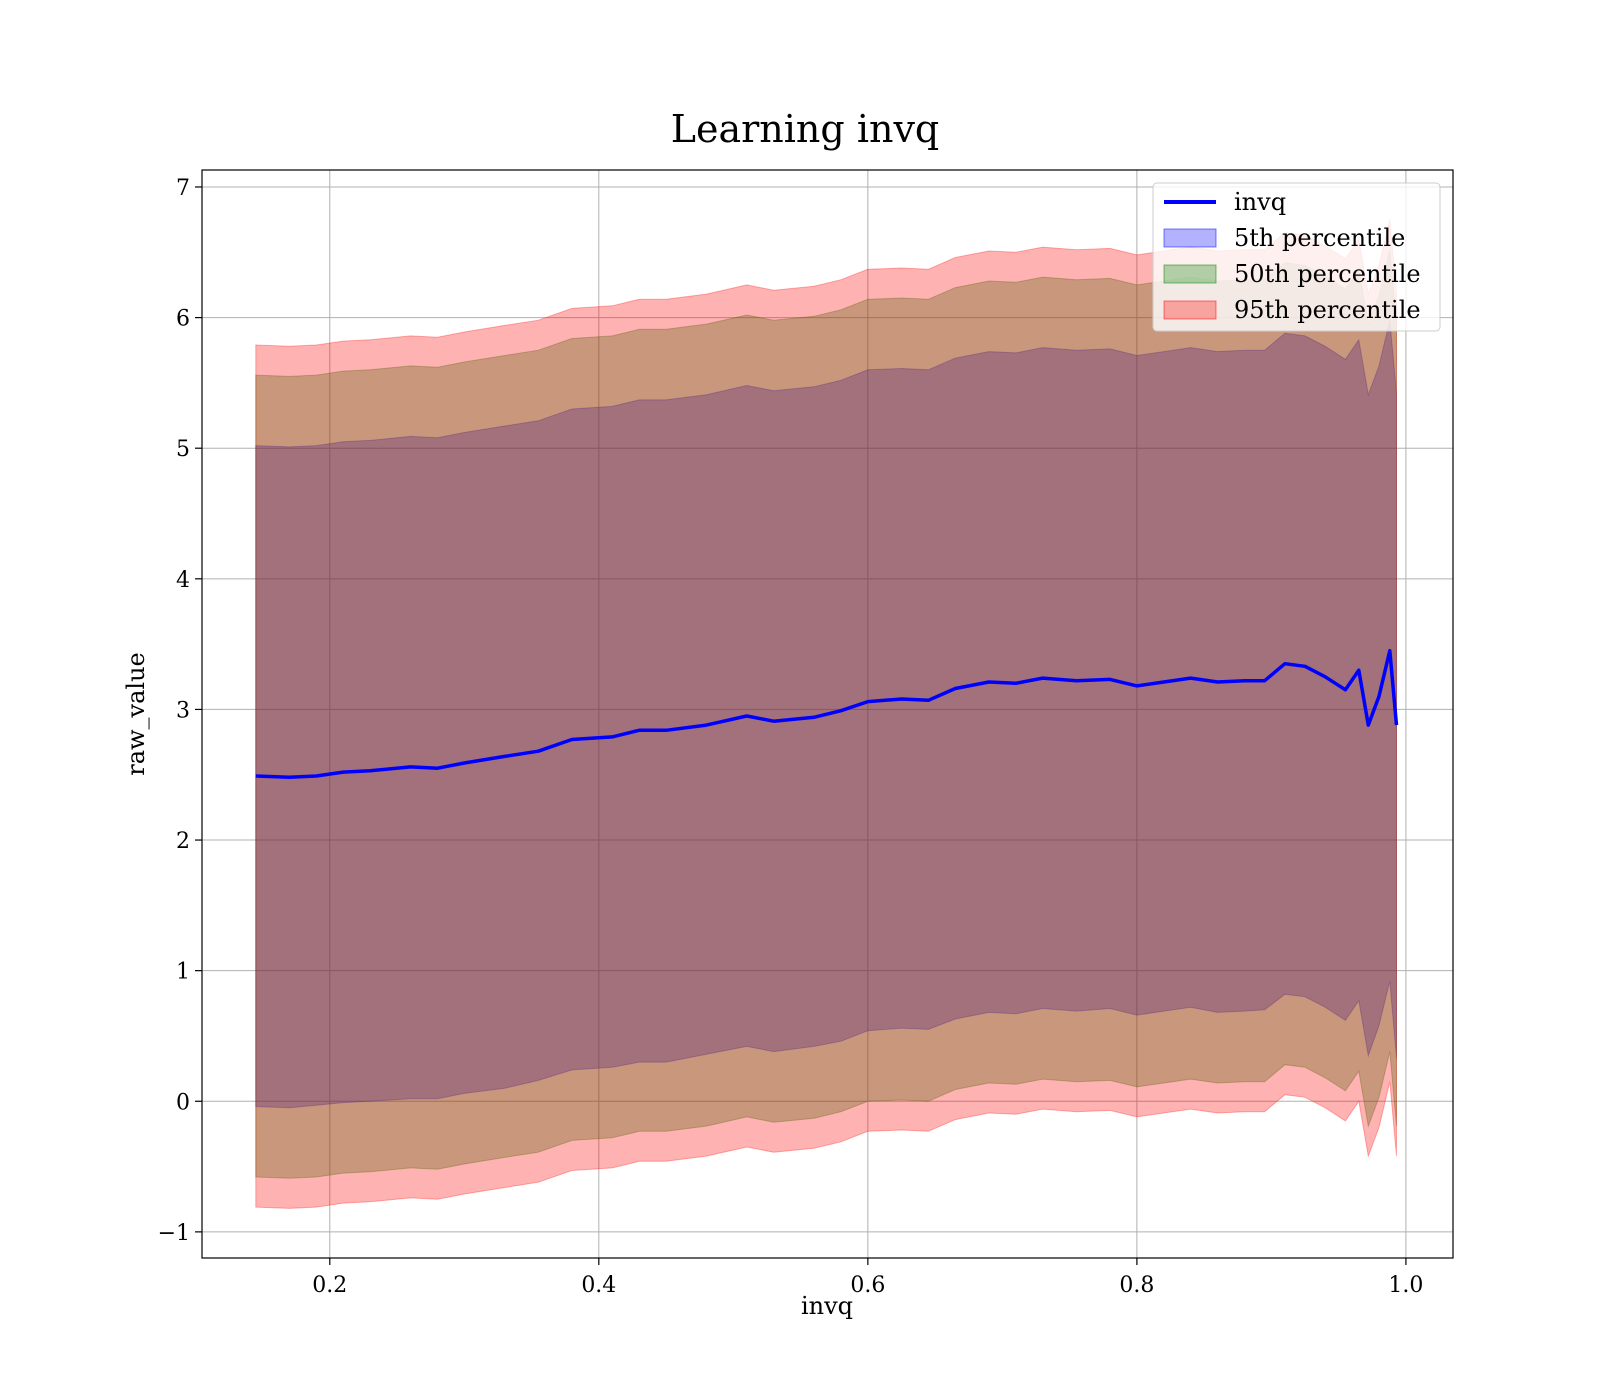 This screenshot has width=1600, height=1400. Describe the element at coordinates (1136, 1285) in the screenshot. I see `x-tick-label: 0.8` at that location.